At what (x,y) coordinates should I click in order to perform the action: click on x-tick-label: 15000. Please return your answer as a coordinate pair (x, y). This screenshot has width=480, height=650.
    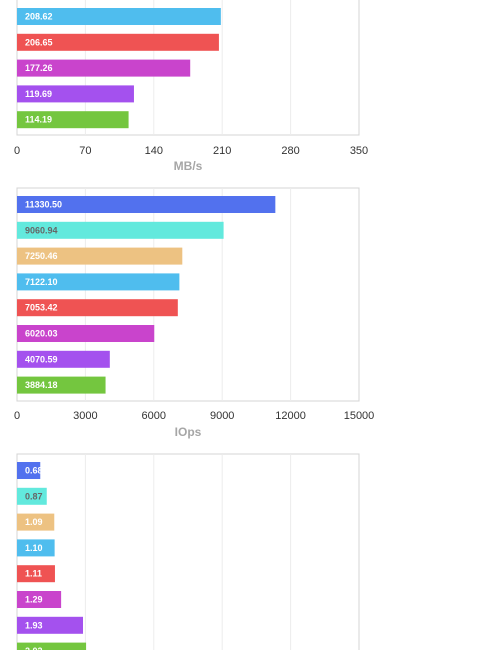
    Looking at the image, I should click on (359, 416).